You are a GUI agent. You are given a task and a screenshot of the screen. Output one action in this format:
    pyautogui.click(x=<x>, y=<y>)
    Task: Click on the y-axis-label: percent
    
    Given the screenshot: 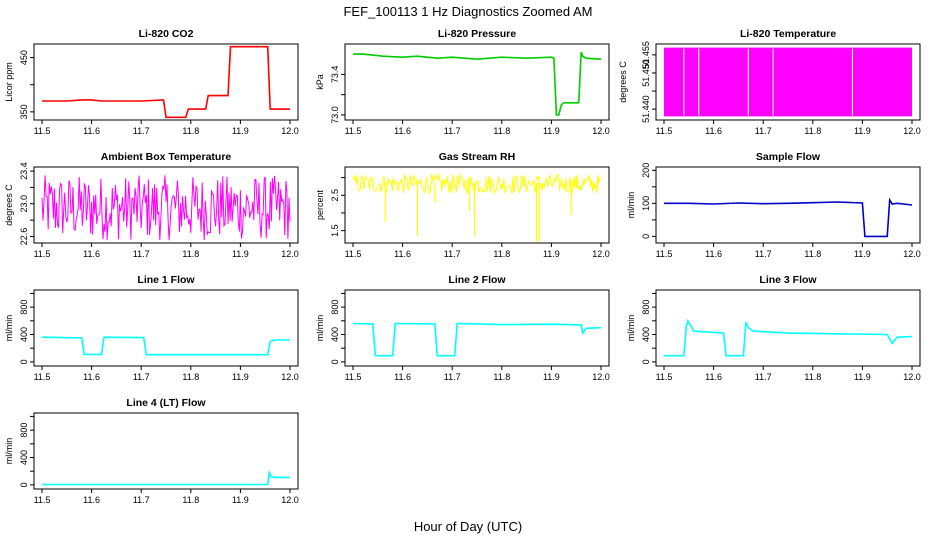 What is the action you would take?
    pyautogui.click(x=320, y=204)
    